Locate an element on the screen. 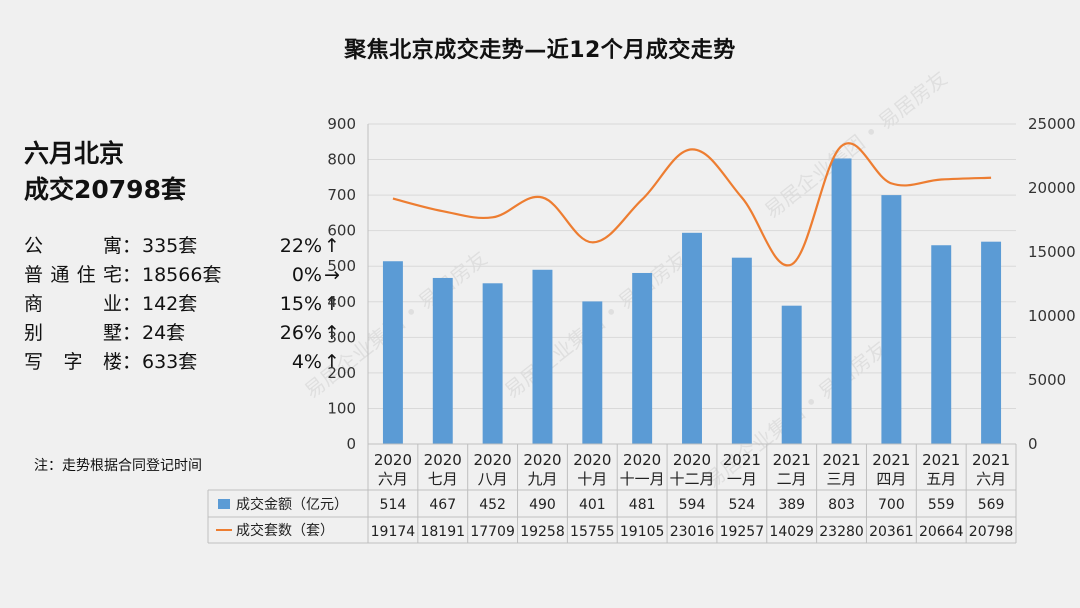 The height and width of the screenshot is (608, 1080). x-tick-label: 七月 is located at coordinates (443, 479).